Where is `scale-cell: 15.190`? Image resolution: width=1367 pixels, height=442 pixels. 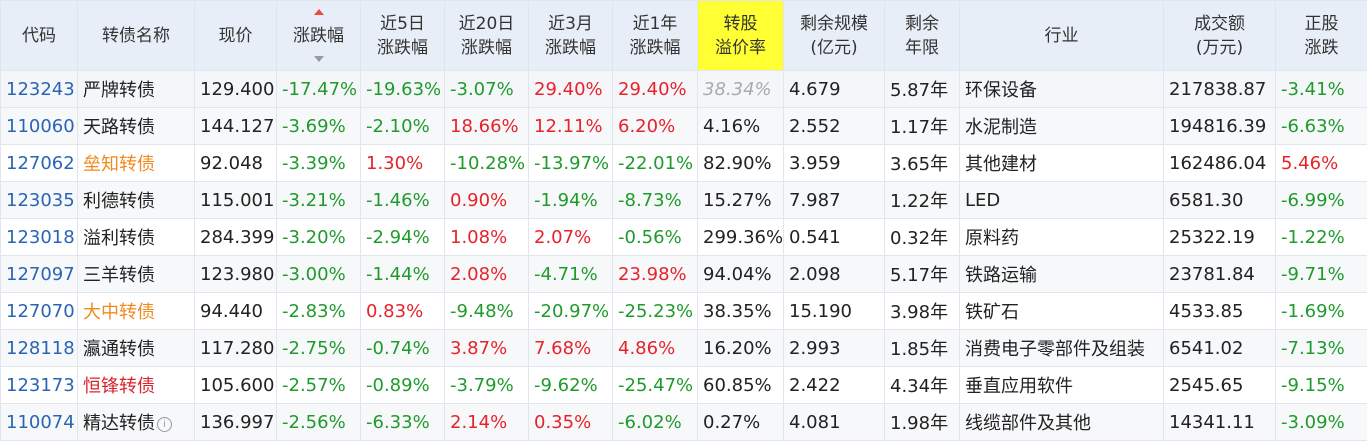
scale-cell: 15.190 is located at coordinates (834, 311).